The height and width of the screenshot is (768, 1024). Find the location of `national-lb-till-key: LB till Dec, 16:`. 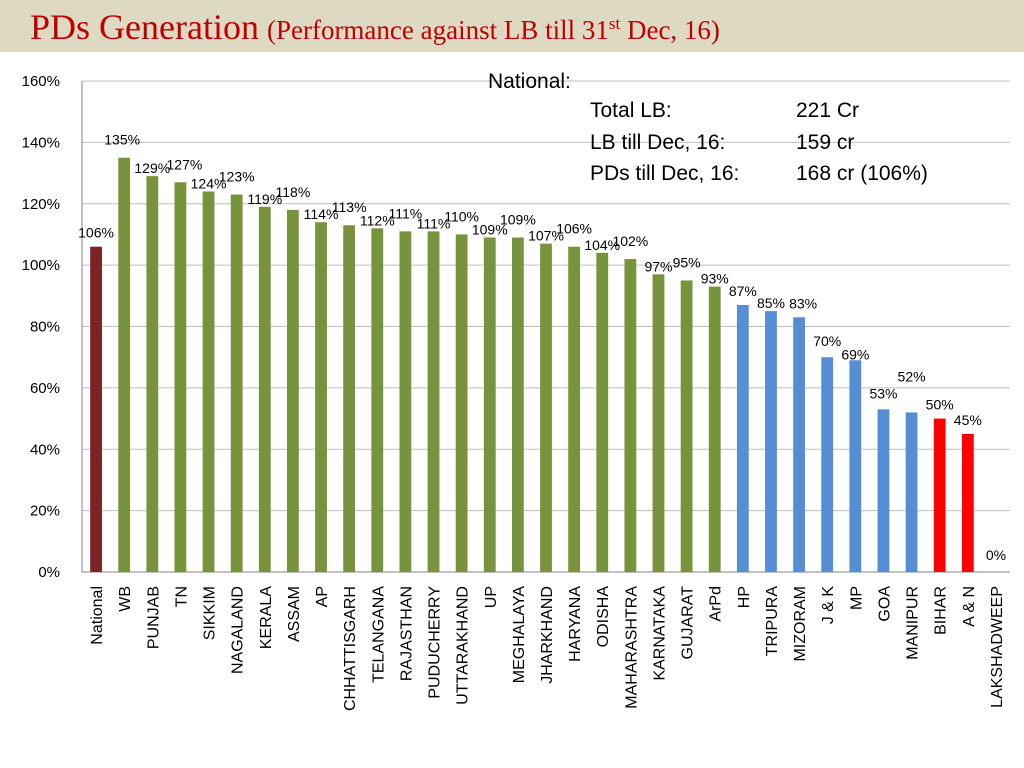

national-lb-till-key: LB till Dec, 16: is located at coordinates (658, 142).